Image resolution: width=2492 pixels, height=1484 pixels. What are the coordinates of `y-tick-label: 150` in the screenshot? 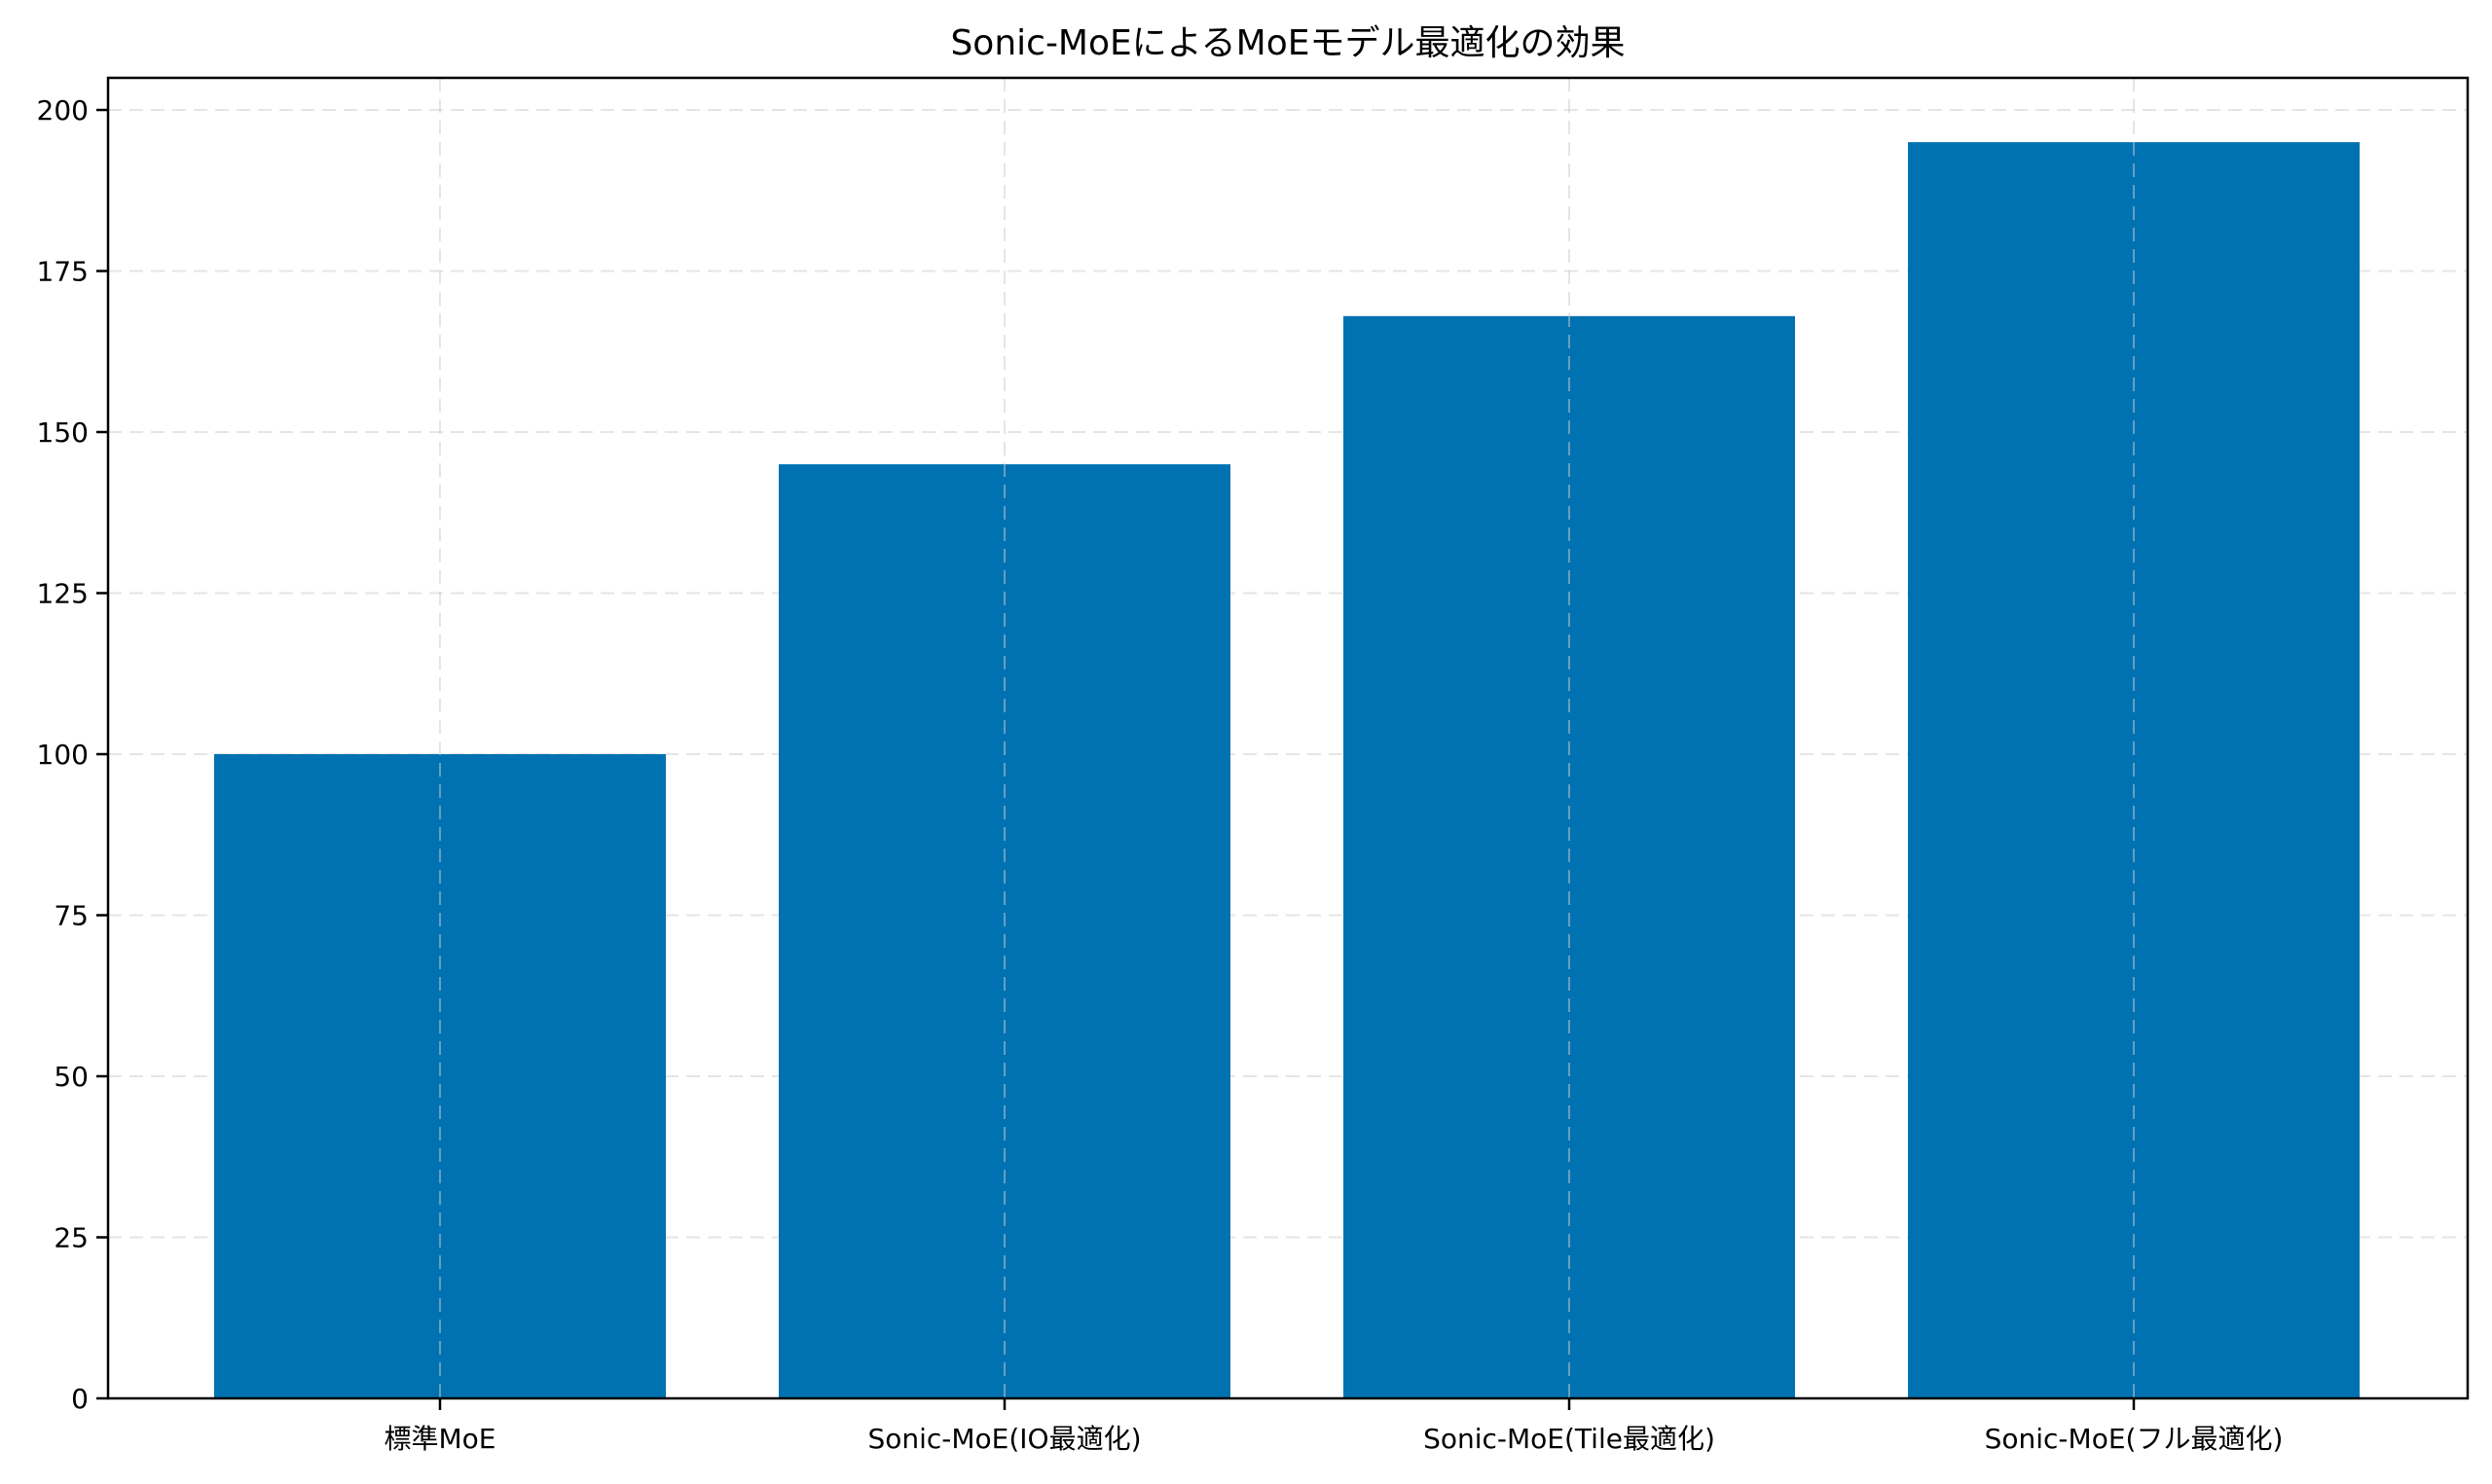 It's located at (63, 433).